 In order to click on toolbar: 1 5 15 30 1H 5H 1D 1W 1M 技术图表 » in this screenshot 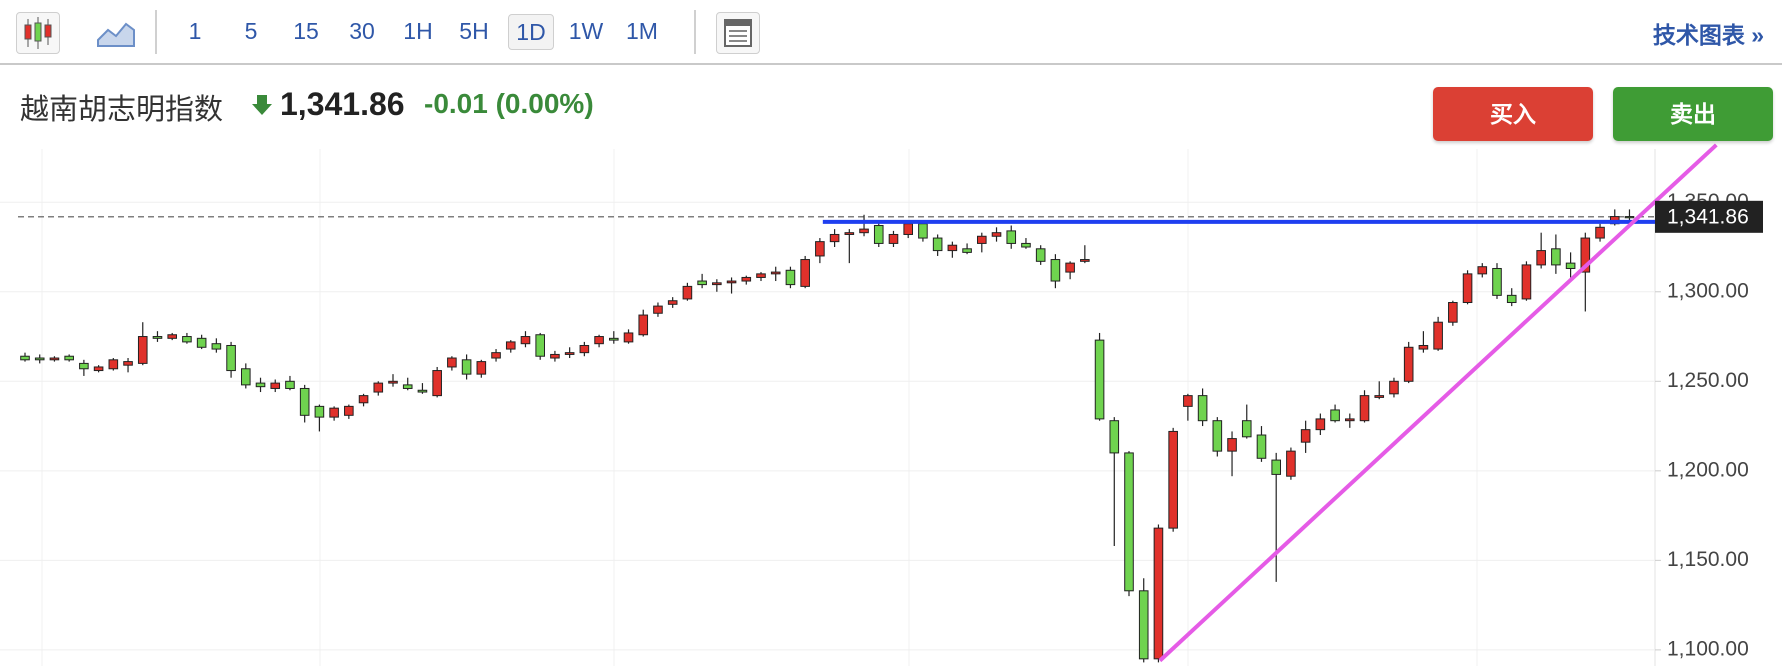, I will do `click(891, 32)`.